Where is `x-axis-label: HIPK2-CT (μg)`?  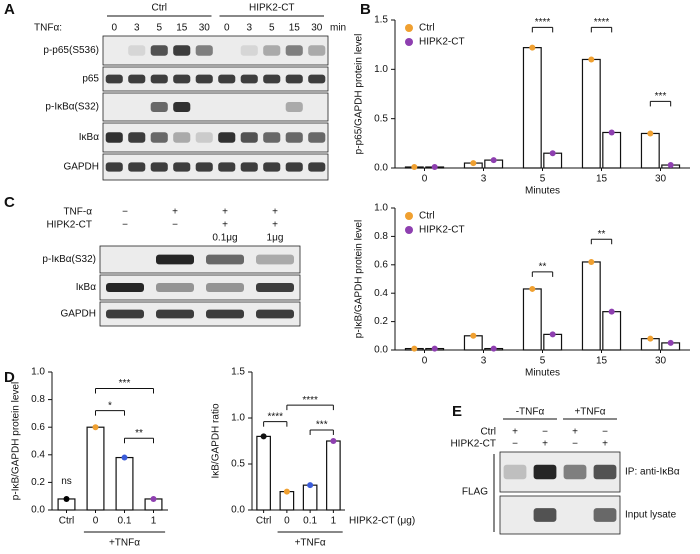
x-axis-label: HIPK2-CT (μg) is located at coordinates (382, 521).